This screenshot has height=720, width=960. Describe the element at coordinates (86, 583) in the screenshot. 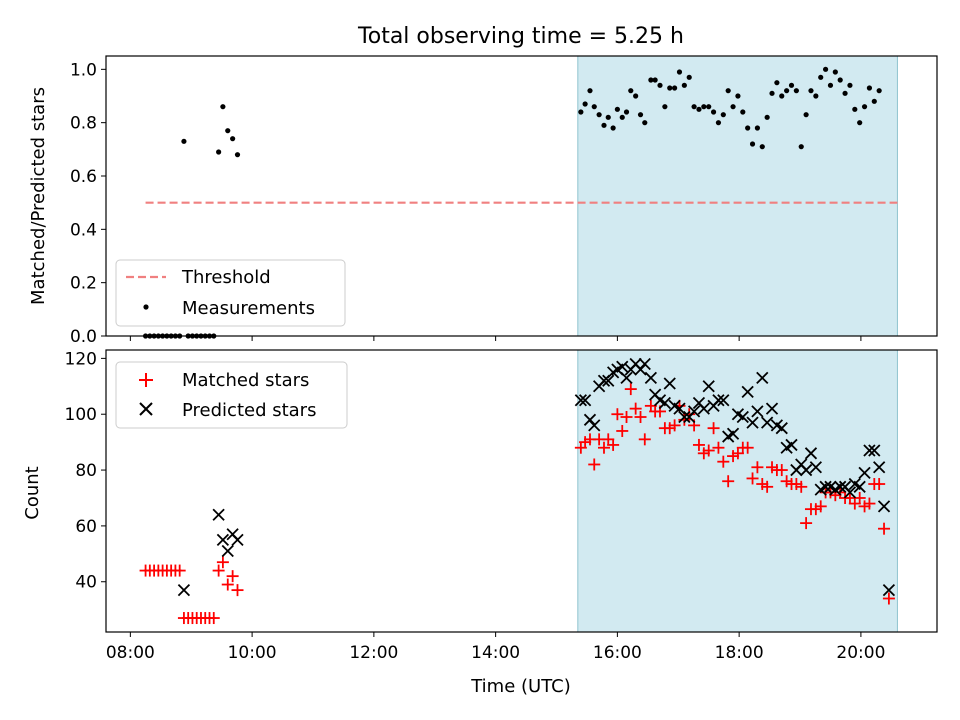

I see `y-tick-label: 40` at that location.